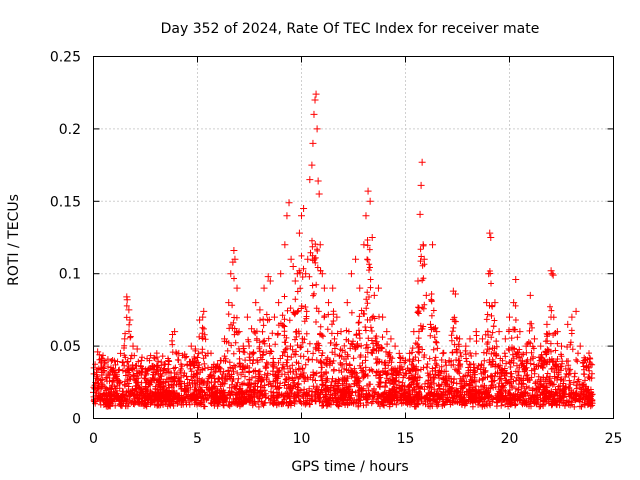 Image resolution: width=640 pixels, height=480 pixels. Describe the element at coordinates (510, 439) in the screenshot. I see `x-tick-label: 20` at that location.